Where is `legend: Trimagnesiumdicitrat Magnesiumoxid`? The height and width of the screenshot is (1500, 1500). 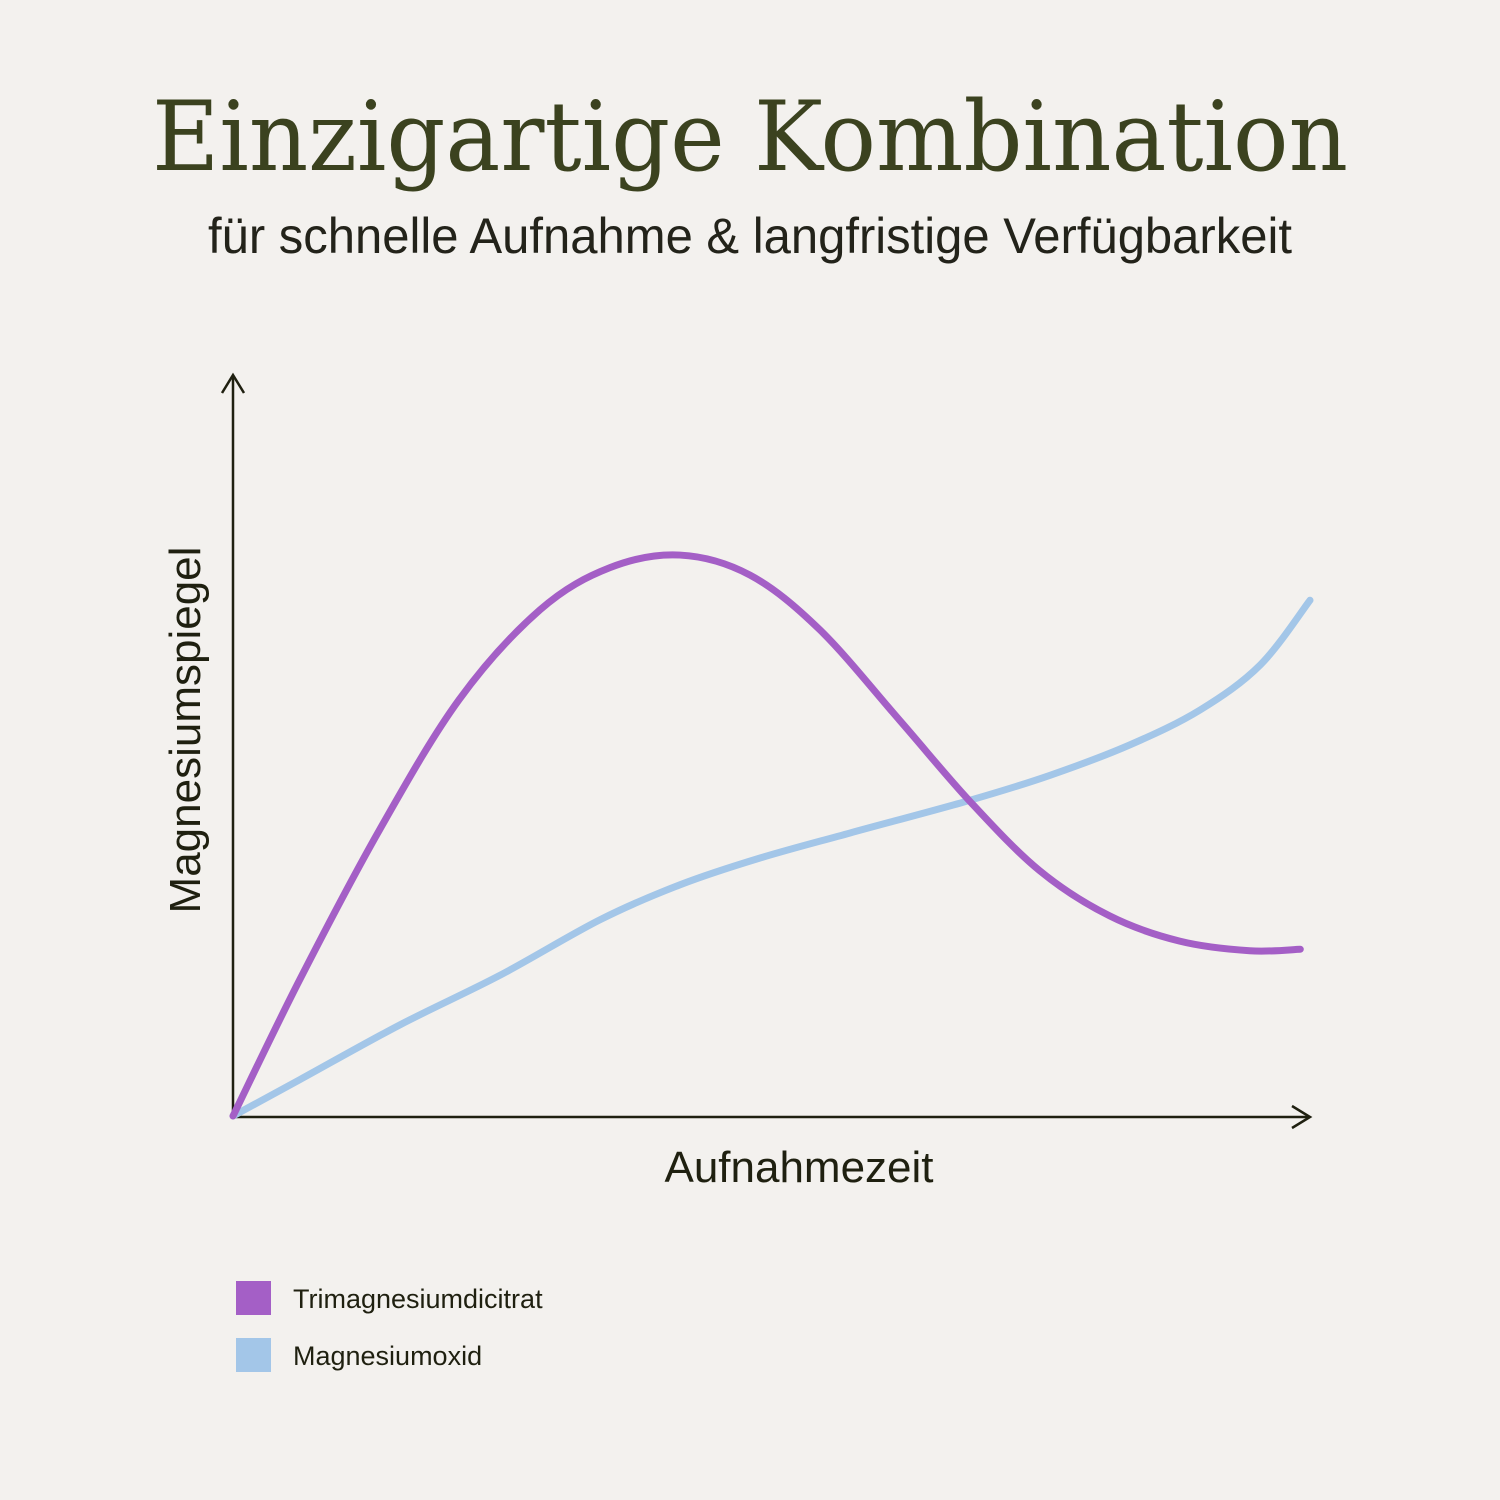
legend: Trimagnesiumdicitrat Magnesiumoxid is located at coordinates (389, 1326).